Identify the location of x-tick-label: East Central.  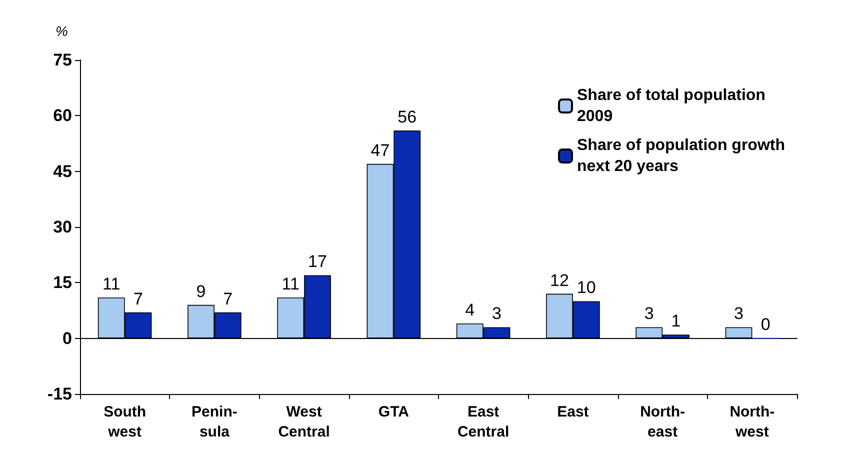
(483, 422).